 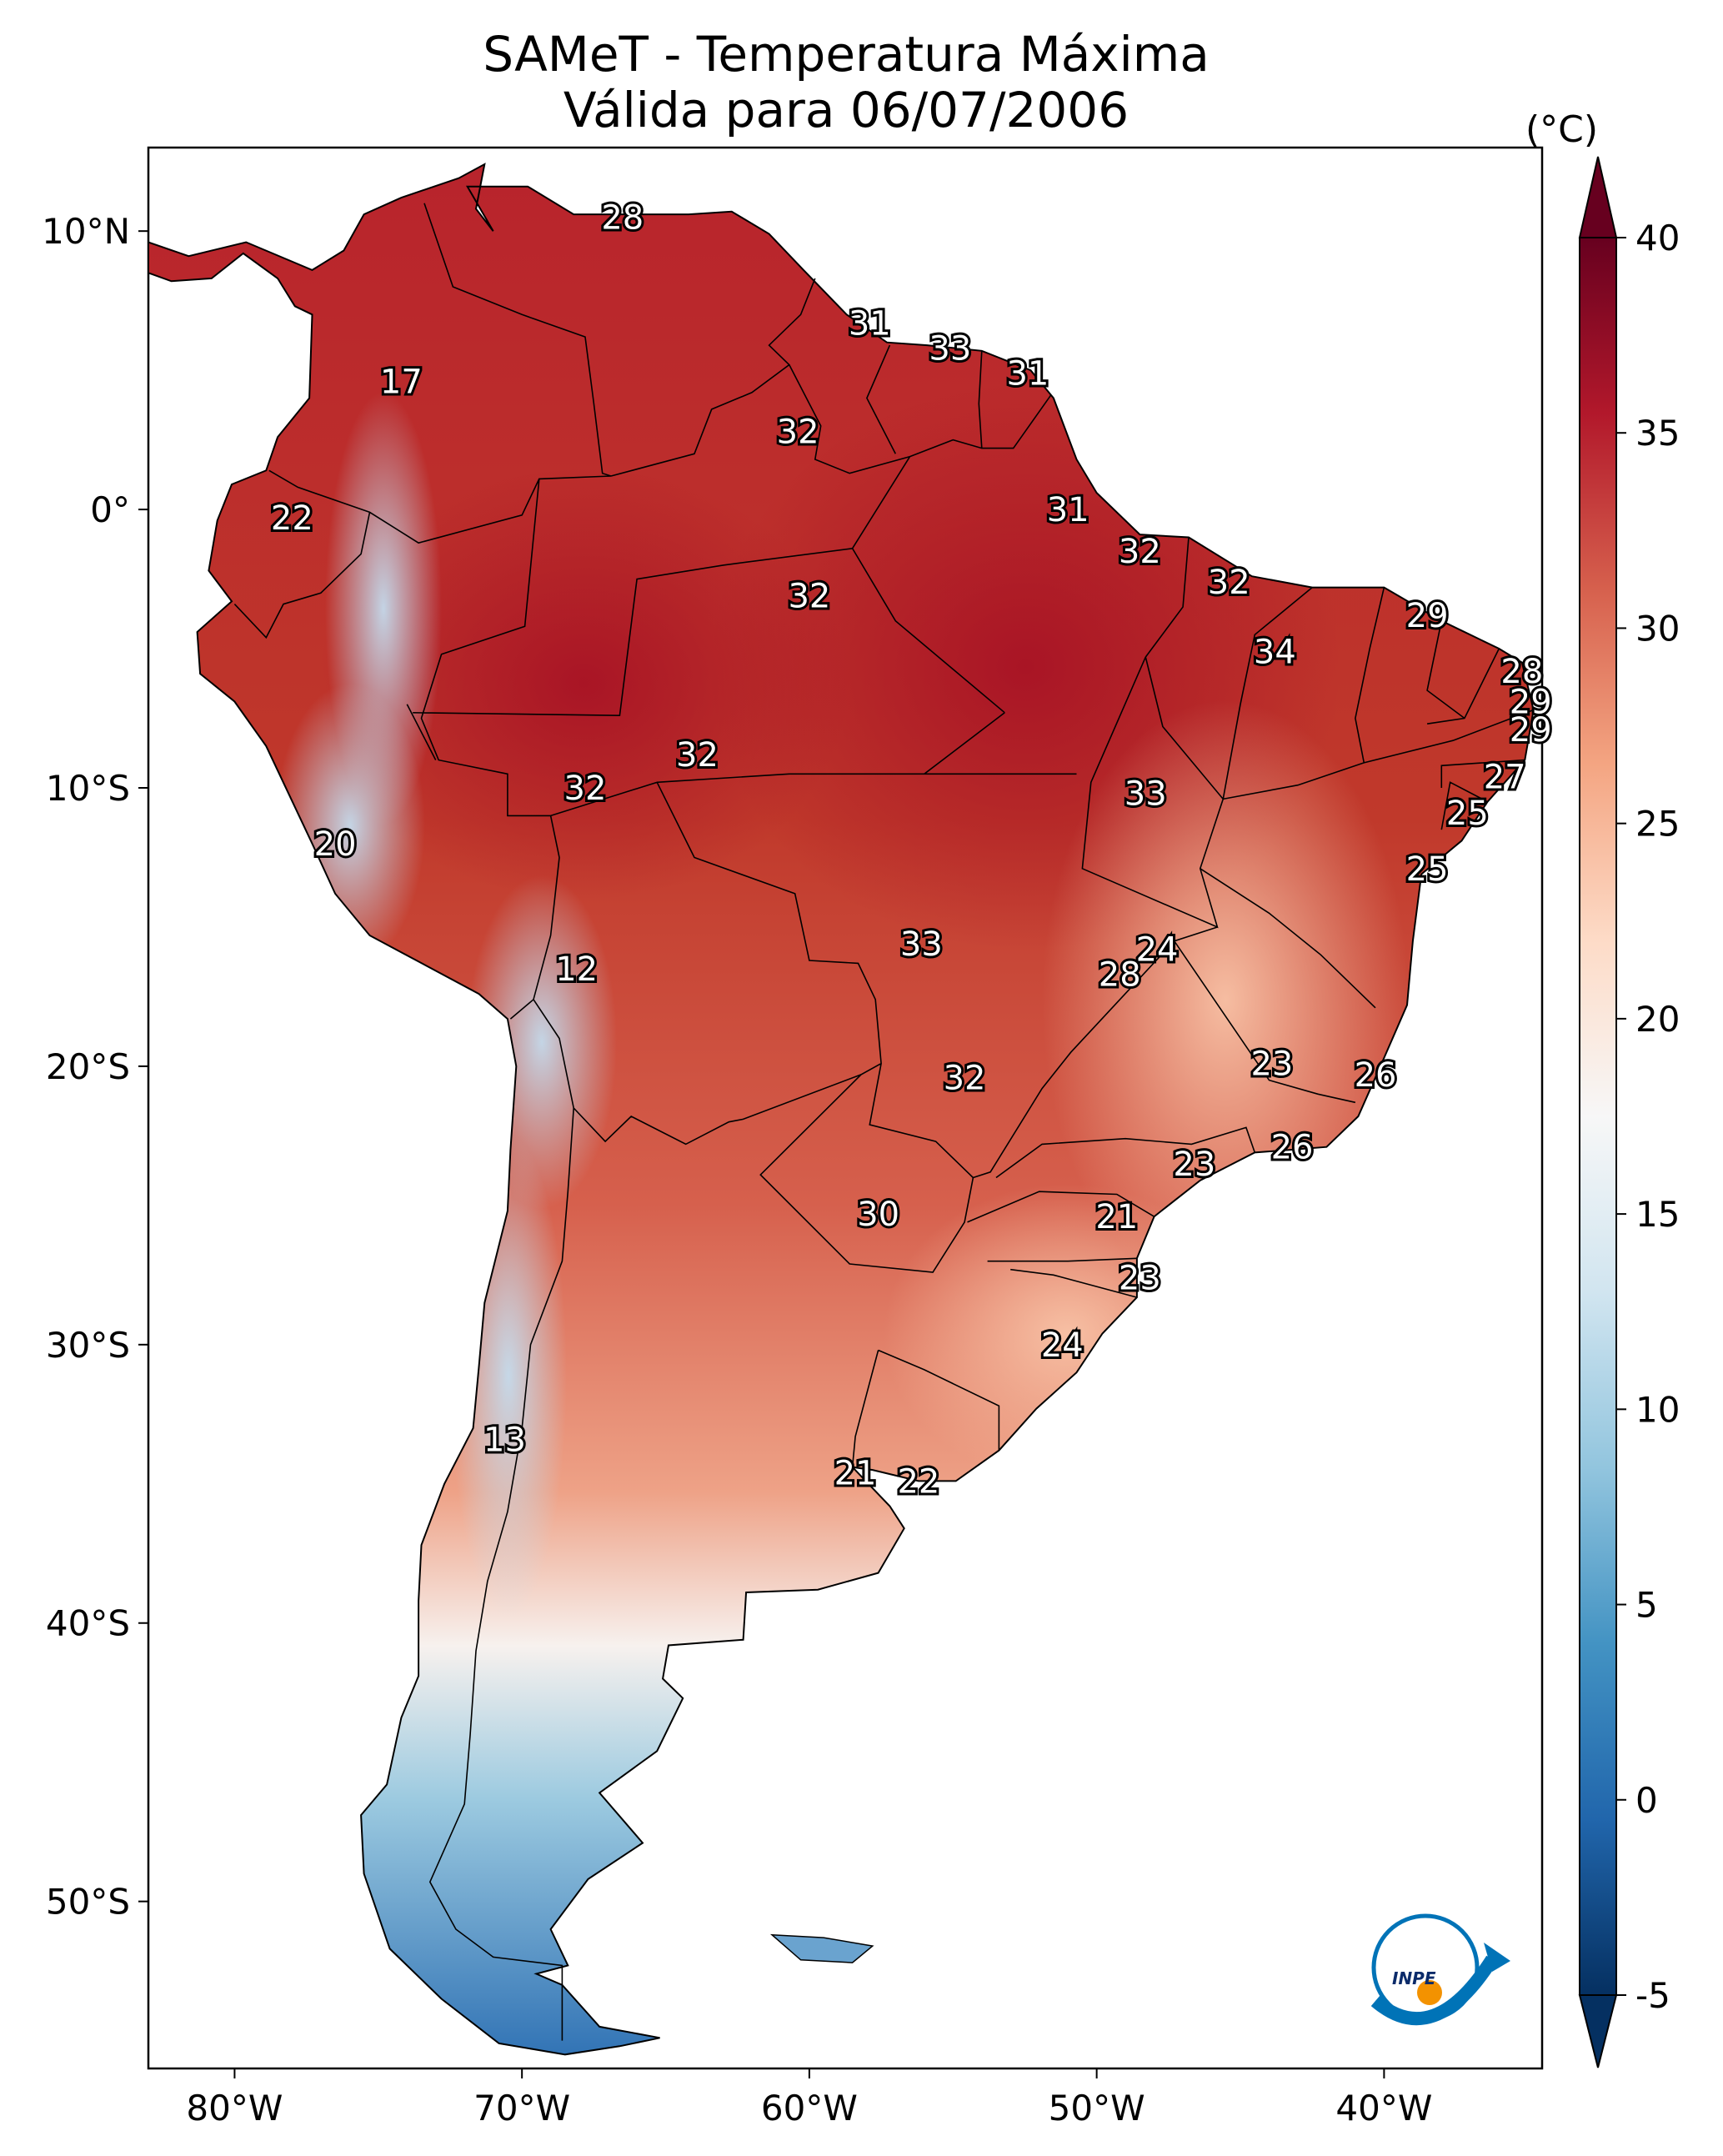 What do you see at coordinates (1657, 1409) in the screenshot?
I see `colorbar-tick-label: 10` at bounding box center [1657, 1409].